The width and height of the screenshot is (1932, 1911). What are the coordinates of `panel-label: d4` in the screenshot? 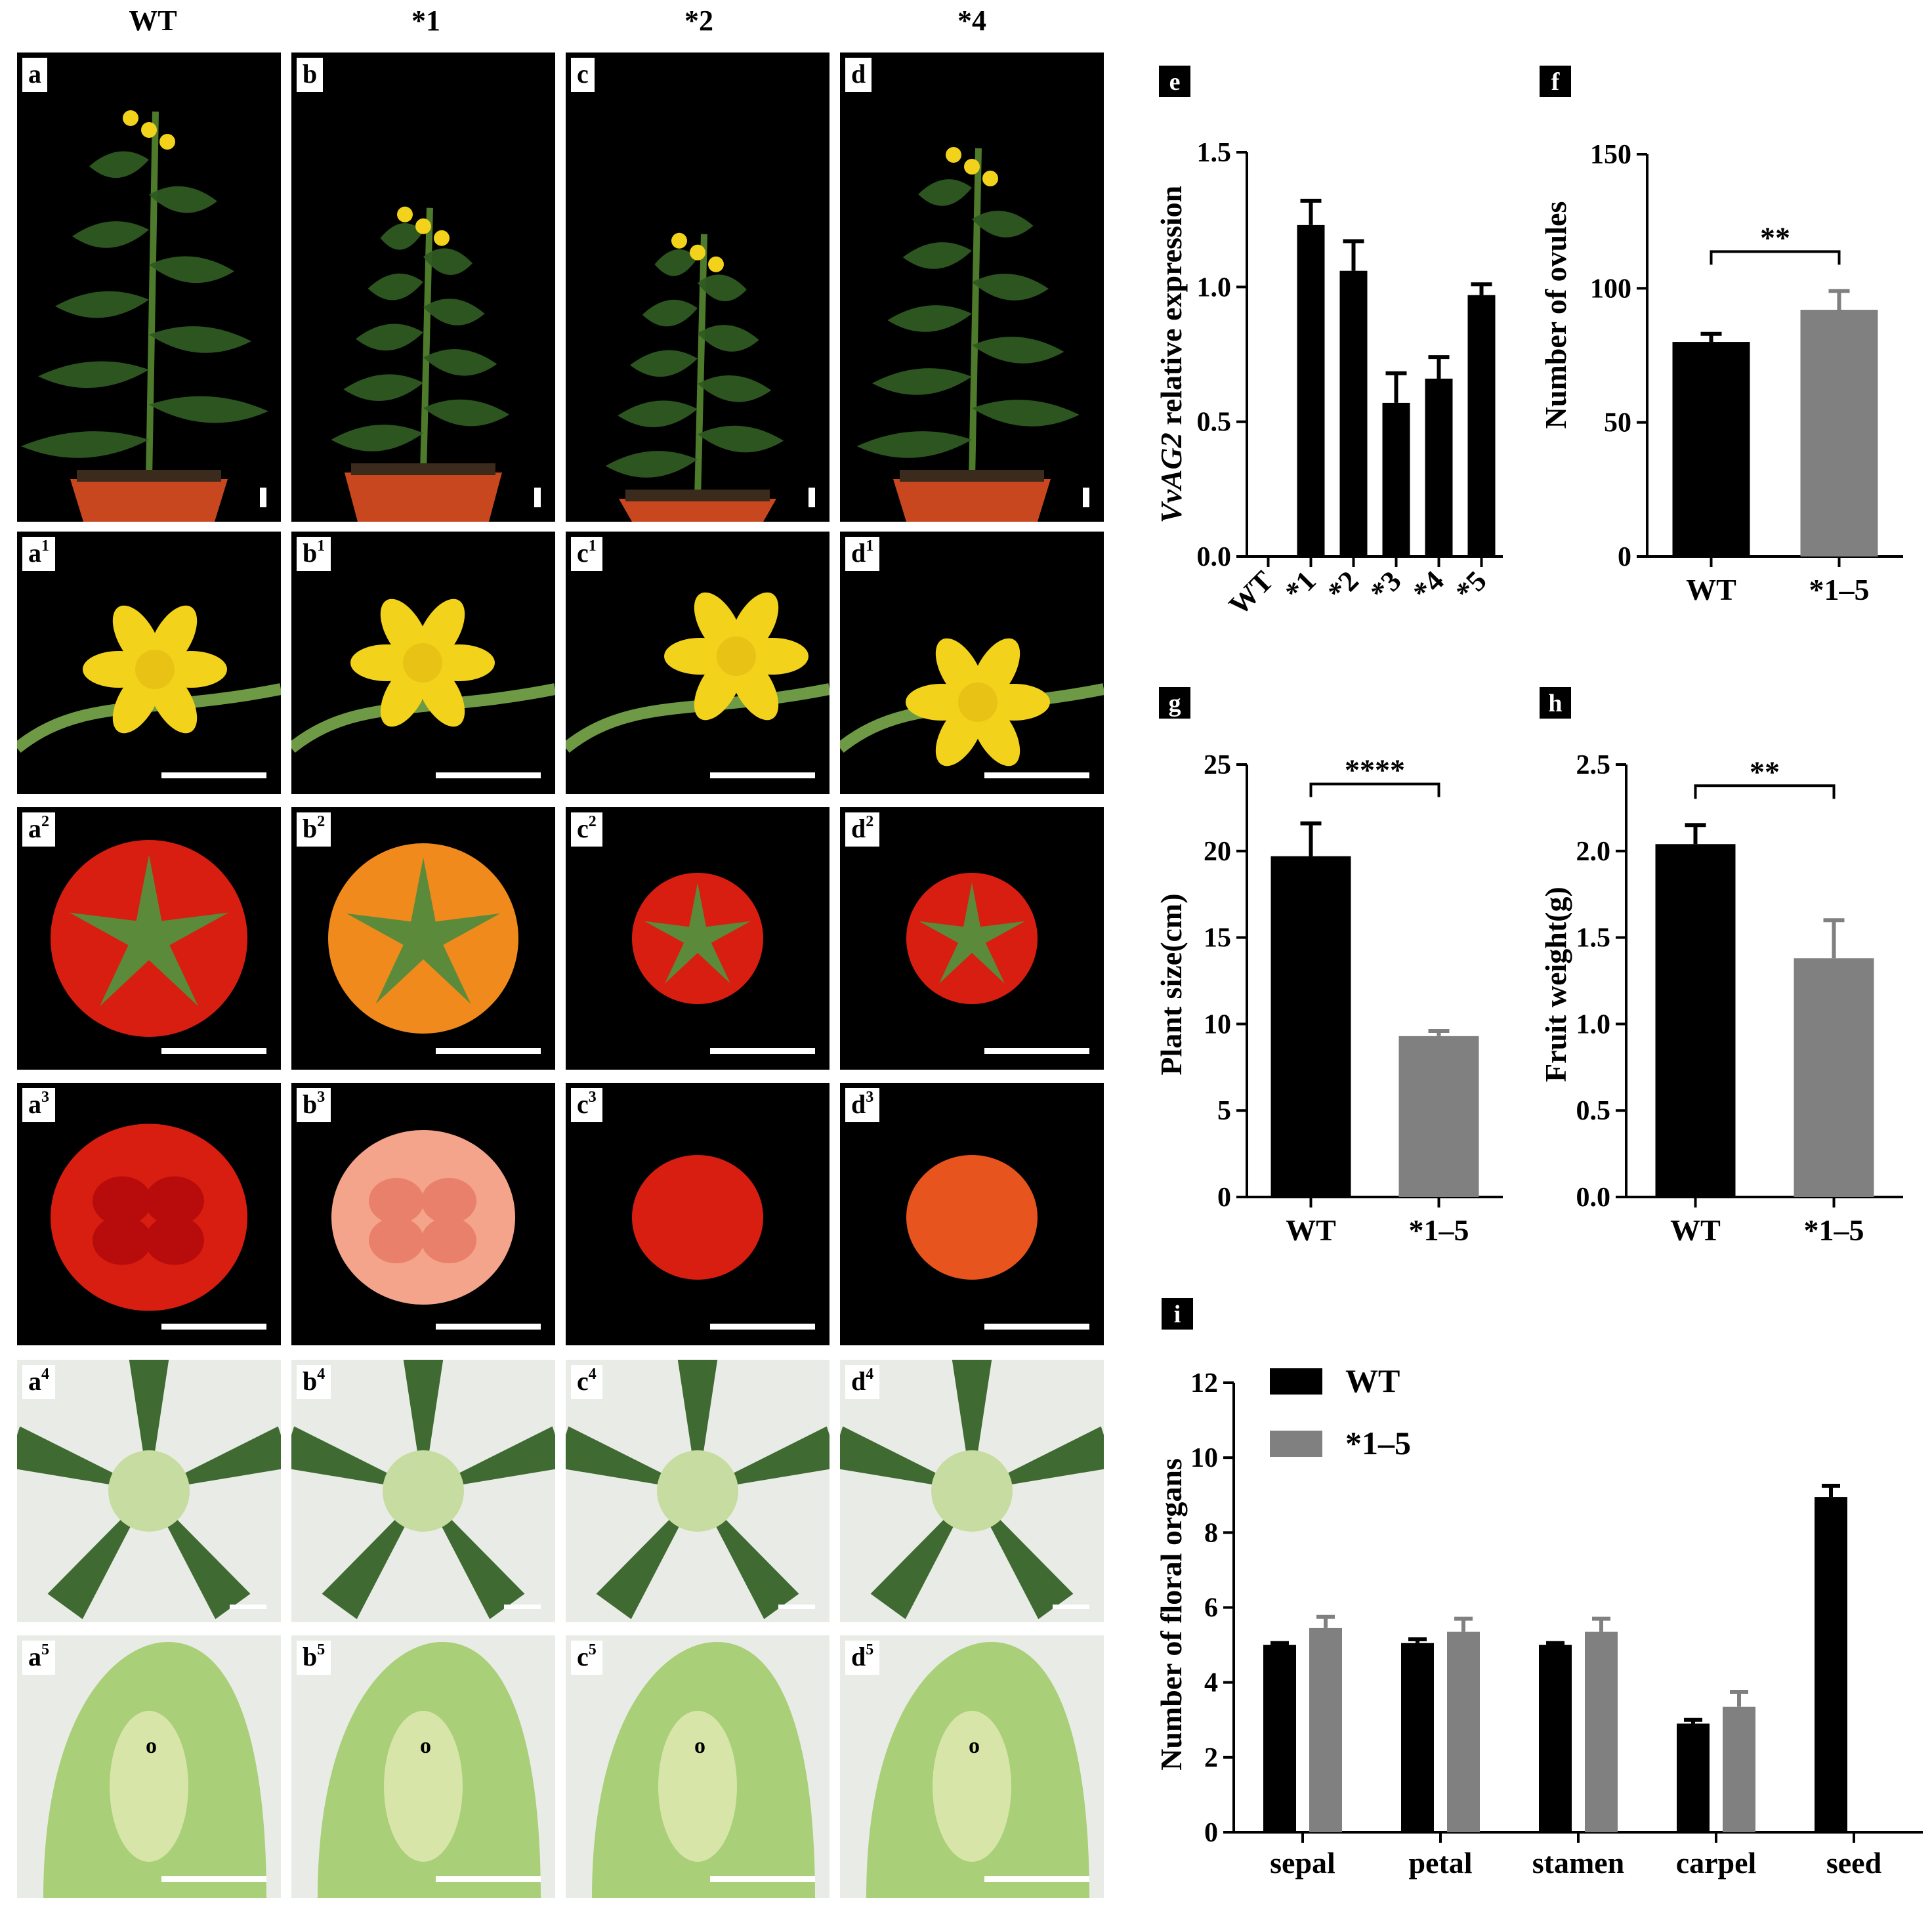 It's located at (862, 1382).